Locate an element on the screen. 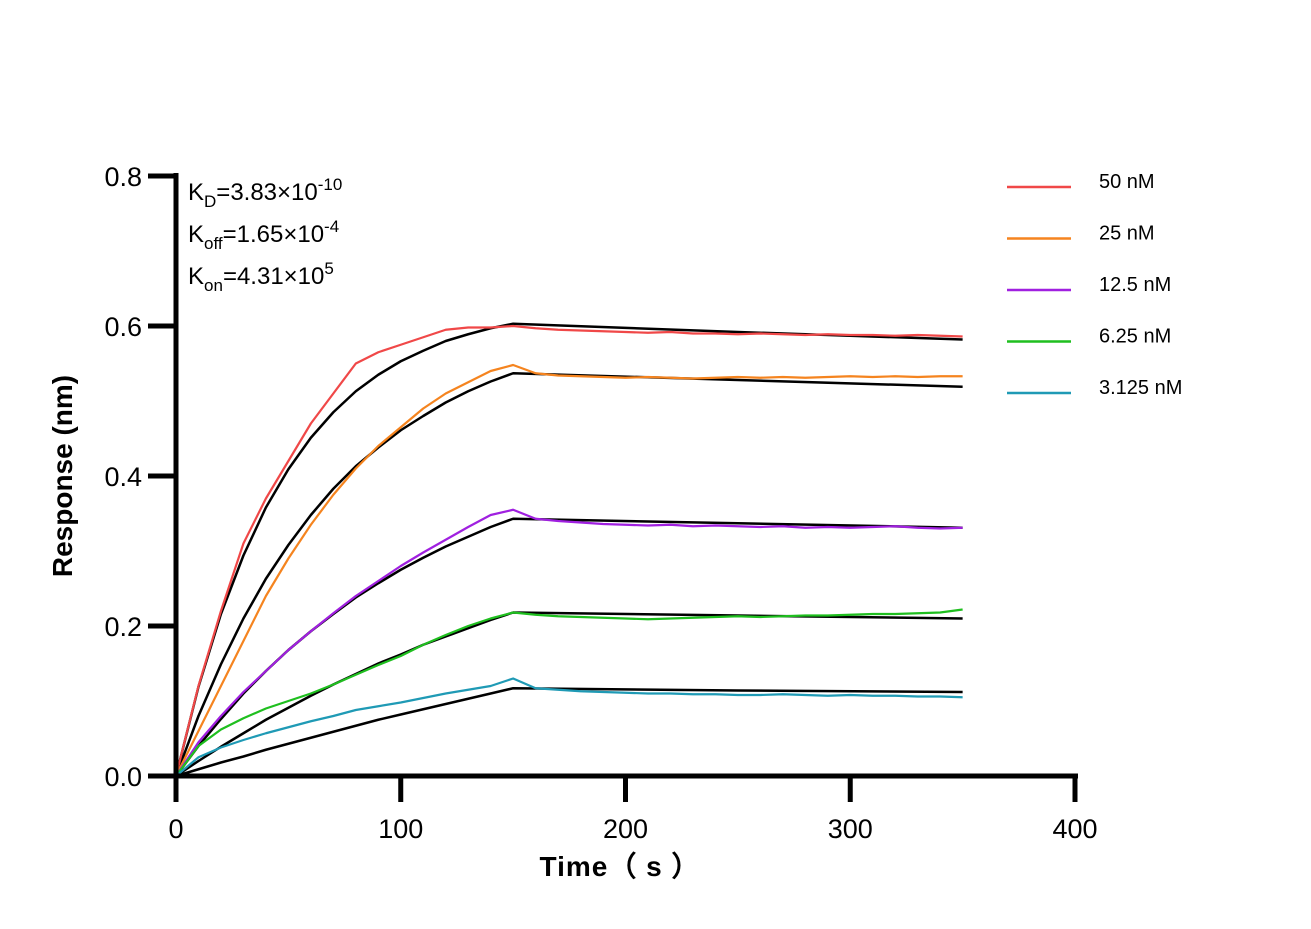  legend-label: 6.25 nM is located at coordinates (1135, 337).